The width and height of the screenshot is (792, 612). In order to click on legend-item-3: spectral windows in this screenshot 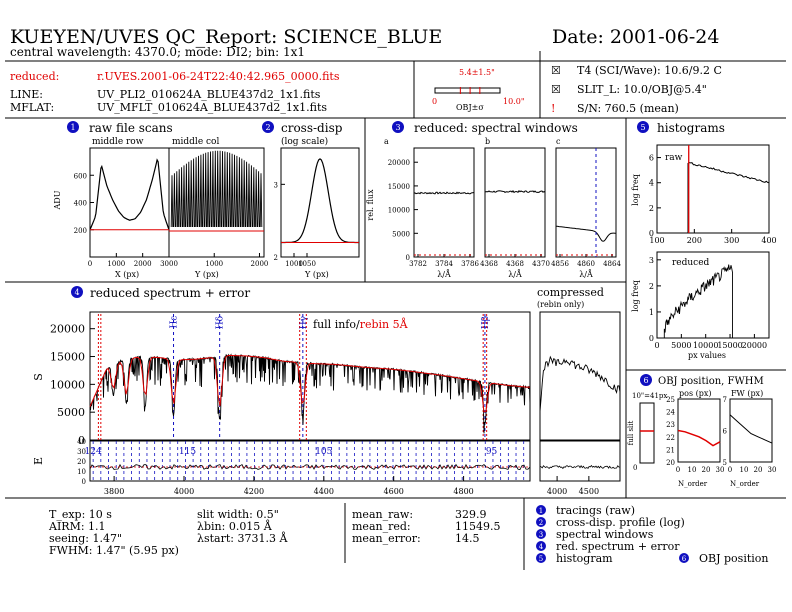, I will do `click(605, 534)`.